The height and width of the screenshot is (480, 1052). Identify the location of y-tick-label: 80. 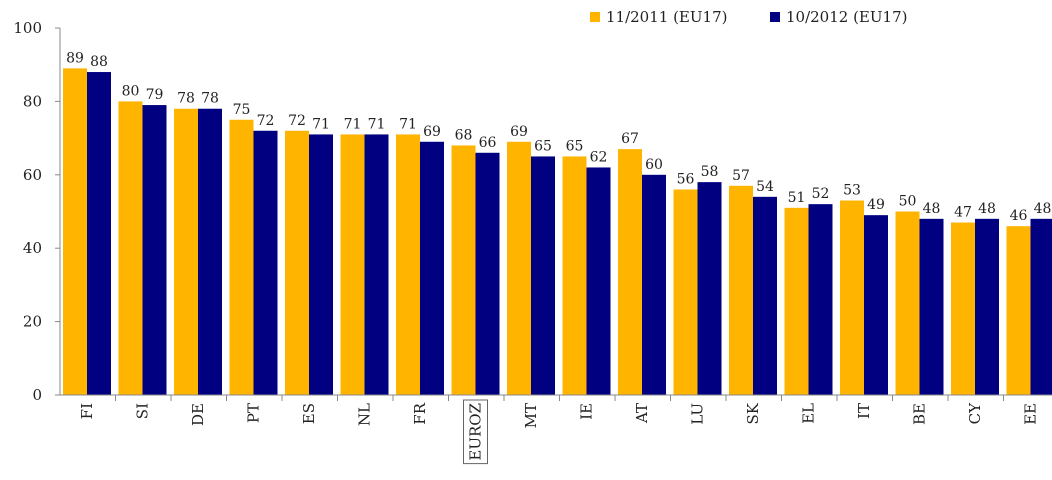
(32, 101).